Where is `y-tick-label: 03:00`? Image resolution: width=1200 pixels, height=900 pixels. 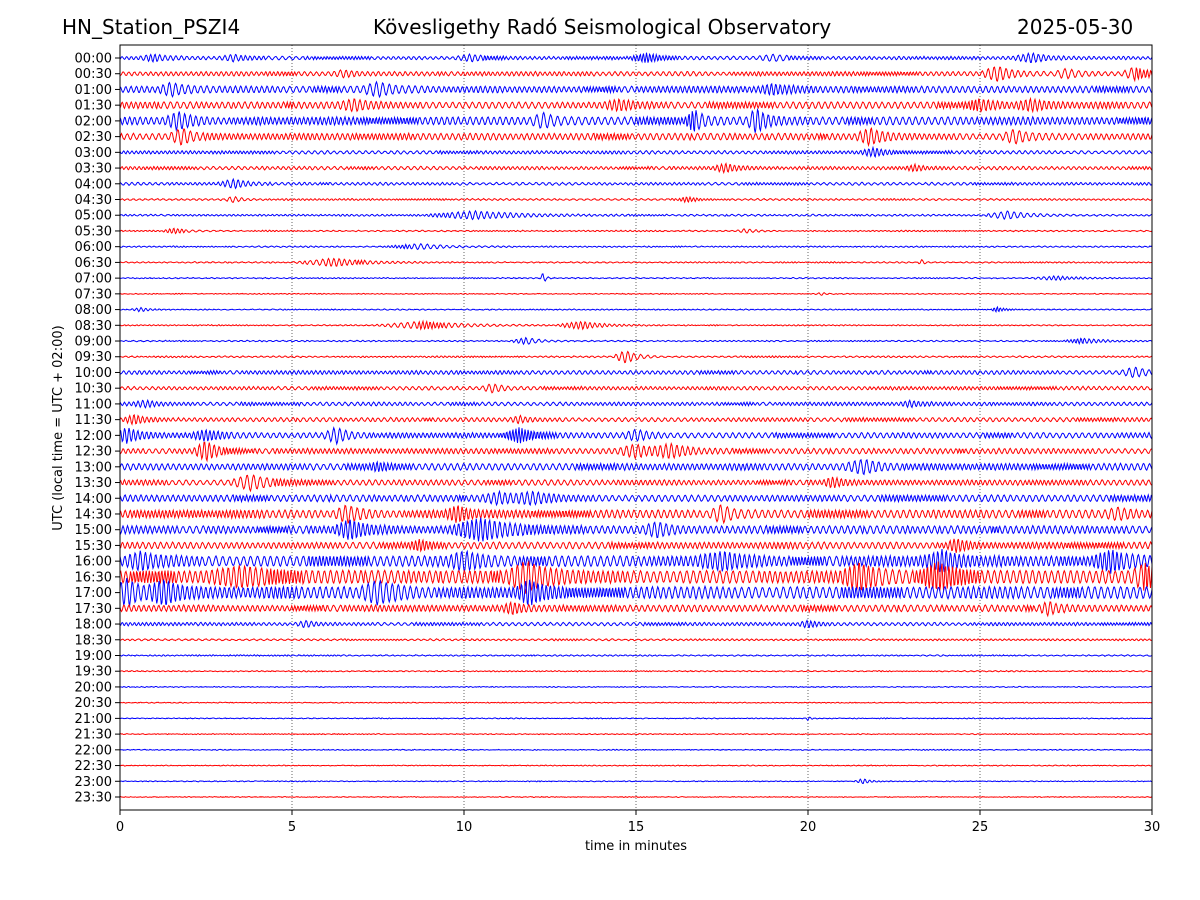 y-tick-label: 03:00 is located at coordinates (93, 153).